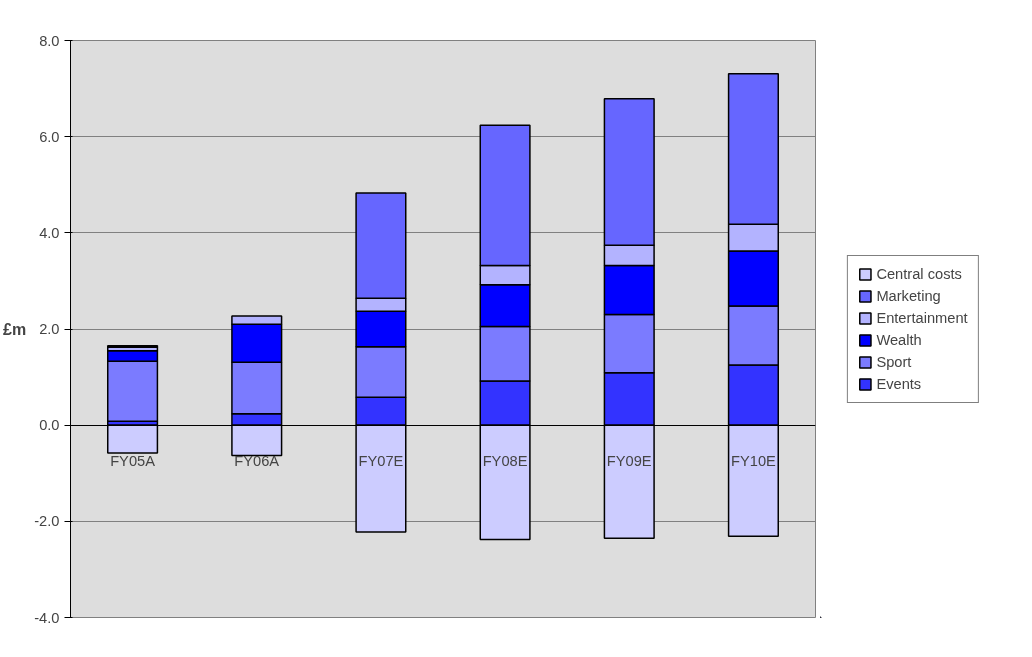 The width and height of the screenshot is (1032, 657). What do you see at coordinates (629, 461) in the screenshot?
I see `x-tick-label: FY09E` at bounding box center [629, 461].